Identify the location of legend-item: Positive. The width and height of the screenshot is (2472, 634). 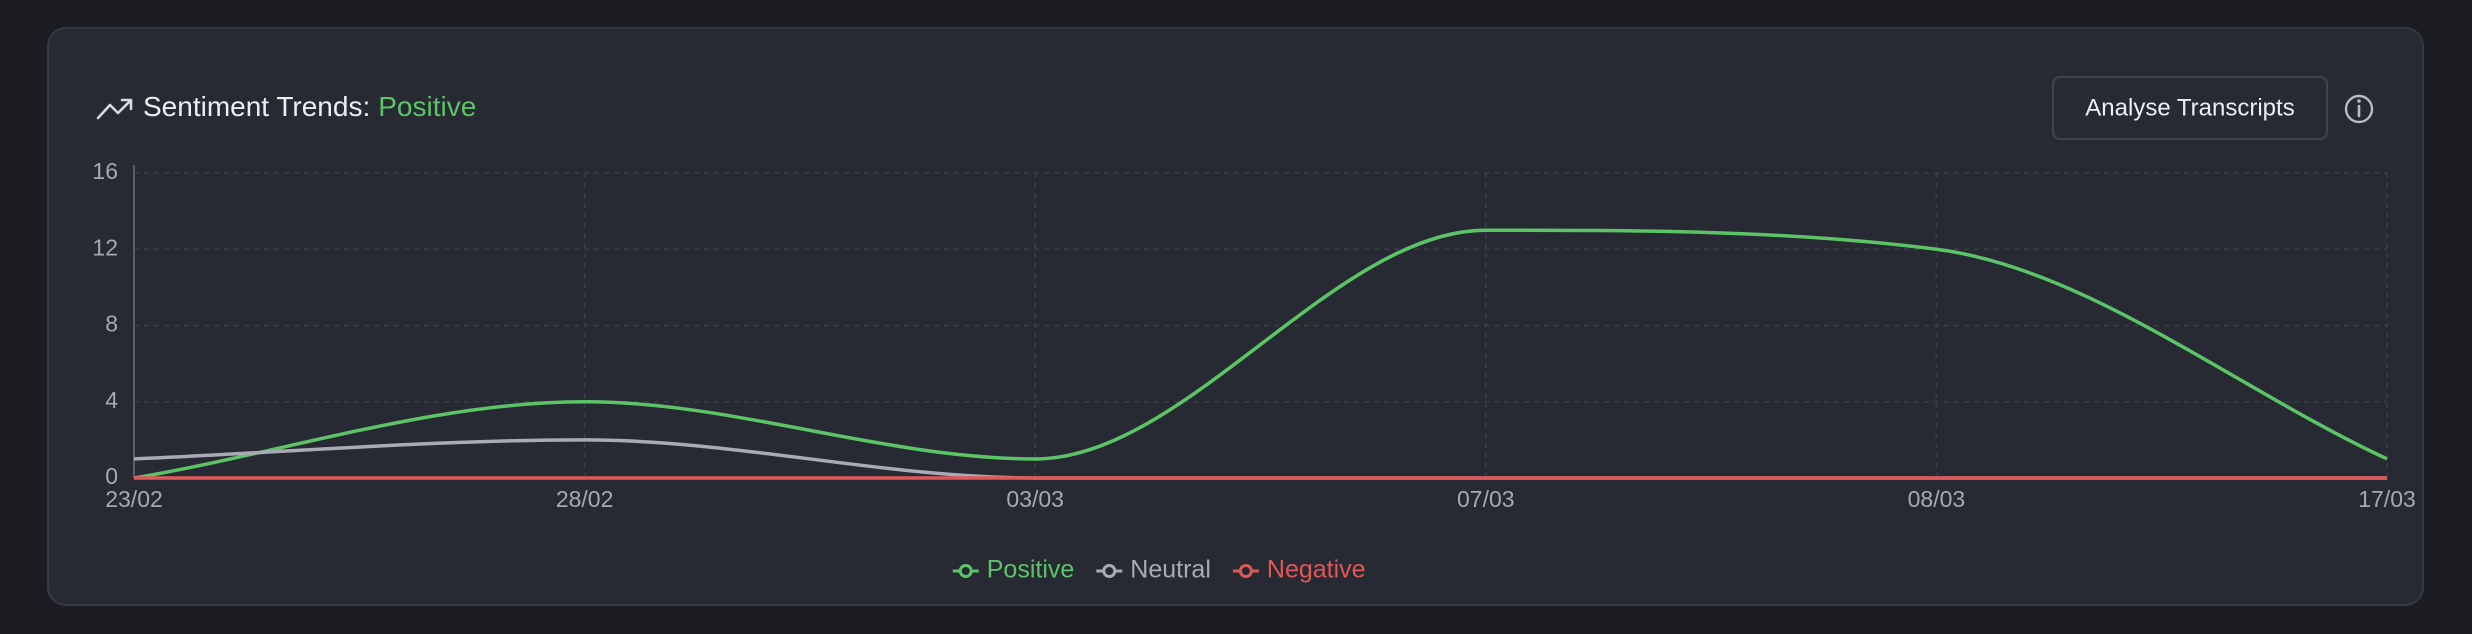
(1013, 570).